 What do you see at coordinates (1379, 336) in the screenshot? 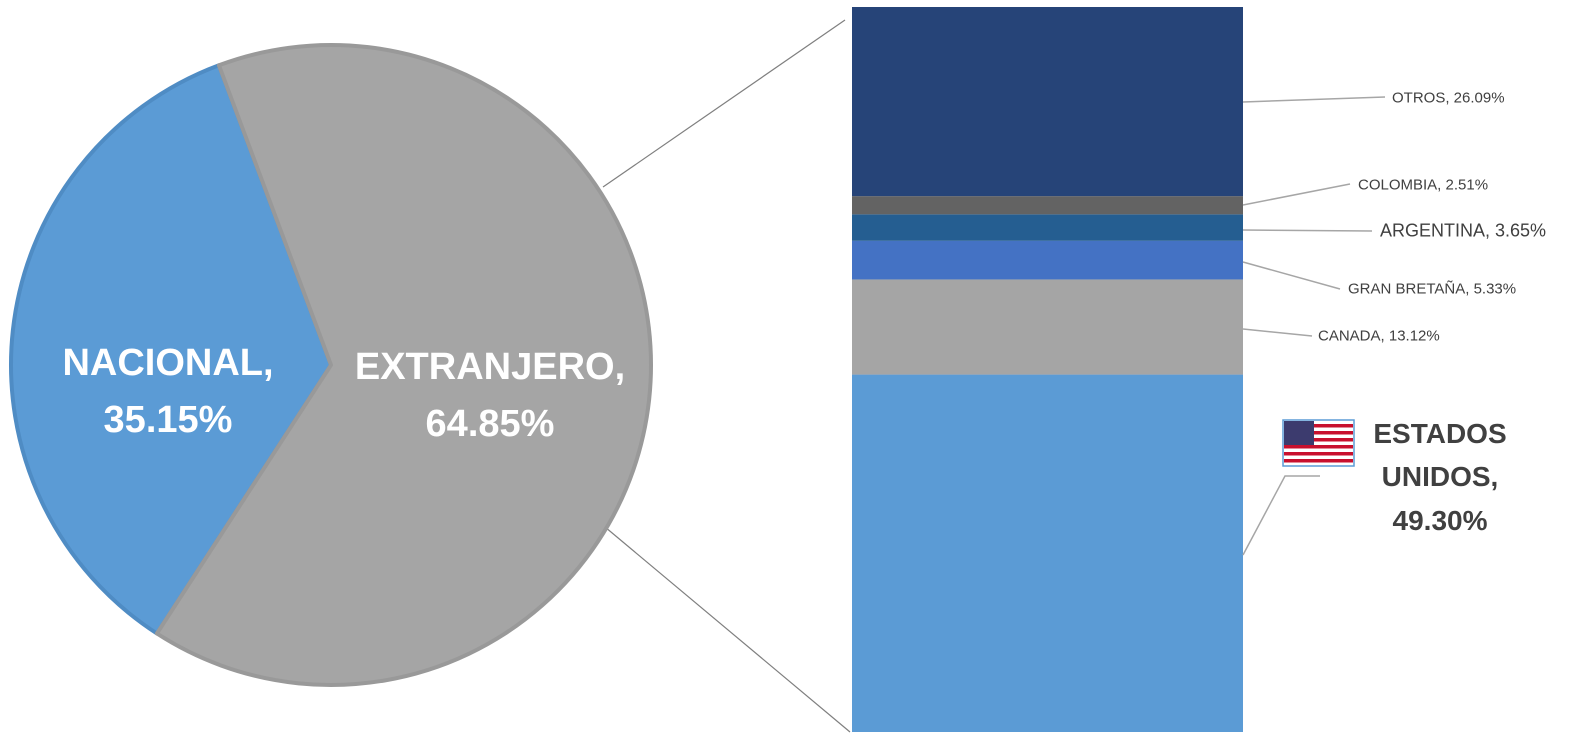
I see `segment-label: CANADA, 13.12%` at bounding box center [1379, 336].